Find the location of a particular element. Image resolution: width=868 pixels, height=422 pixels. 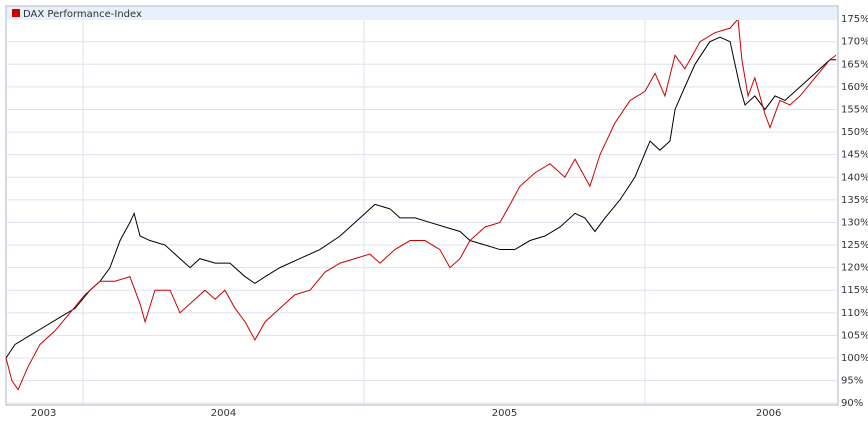

x-tick-label: 2003 is located at coordinates (43, 413).